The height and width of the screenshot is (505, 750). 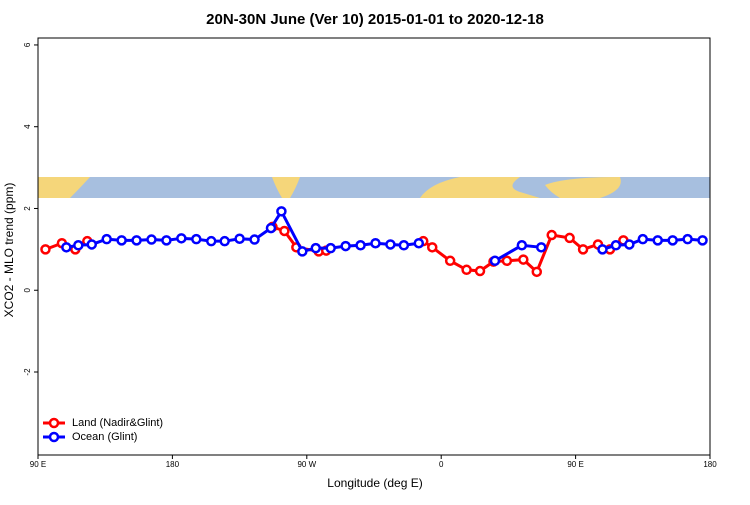 I want to click on y-tick-label: -2, so click(x=27, y=372).